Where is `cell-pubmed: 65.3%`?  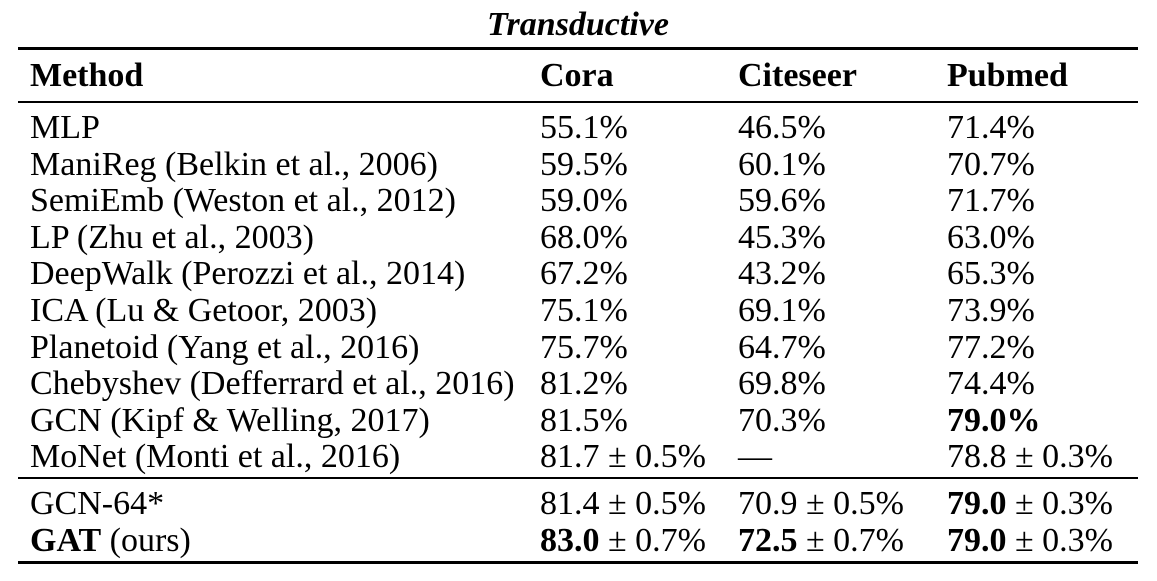 cell-pubmed: 65.3% is located at coordinates (991, 274).